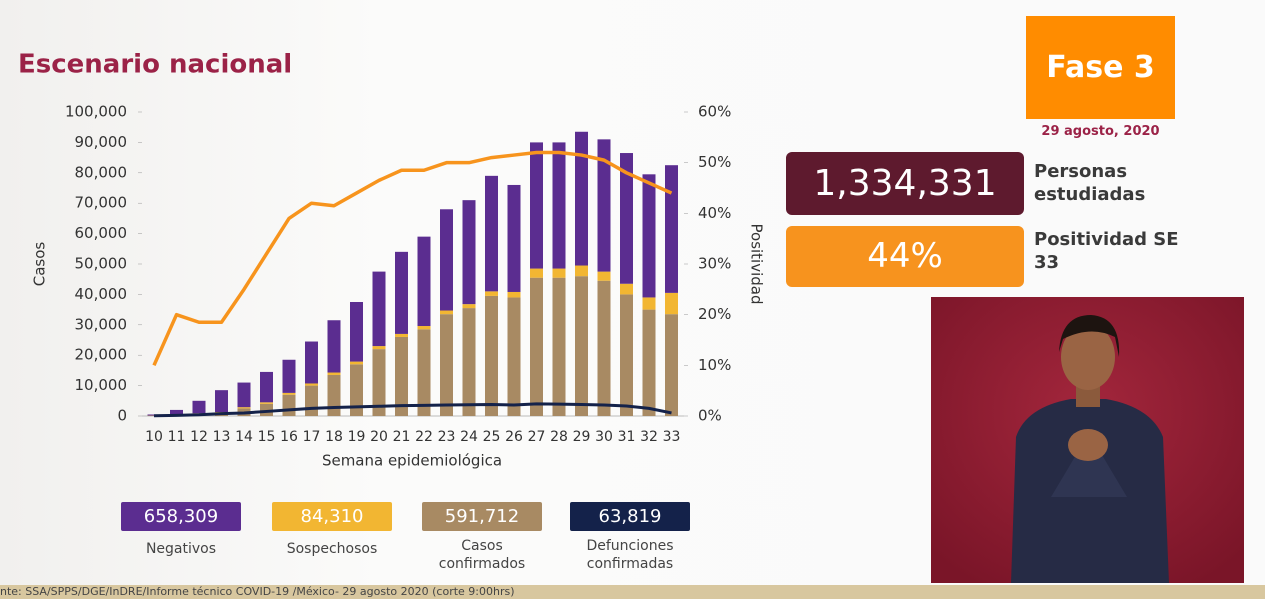 This screenshot has width=1265, height=599. What do you see at coordinates (905, 183) in the screenshot?
I see `studied-box: 1,334,331` at bounding box center [905, 183].